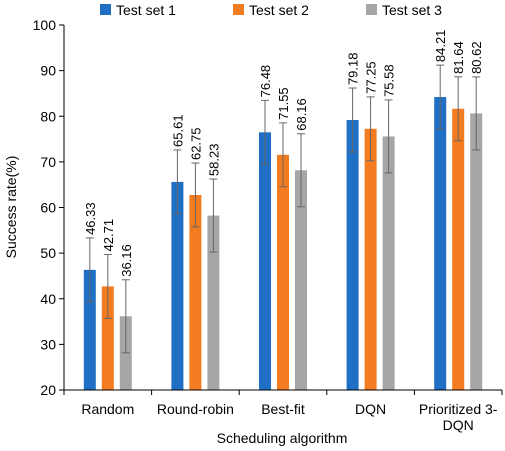 This screenshot has height=451, width=505. I want to click on y-tick-label: 30, so click(48, 344).